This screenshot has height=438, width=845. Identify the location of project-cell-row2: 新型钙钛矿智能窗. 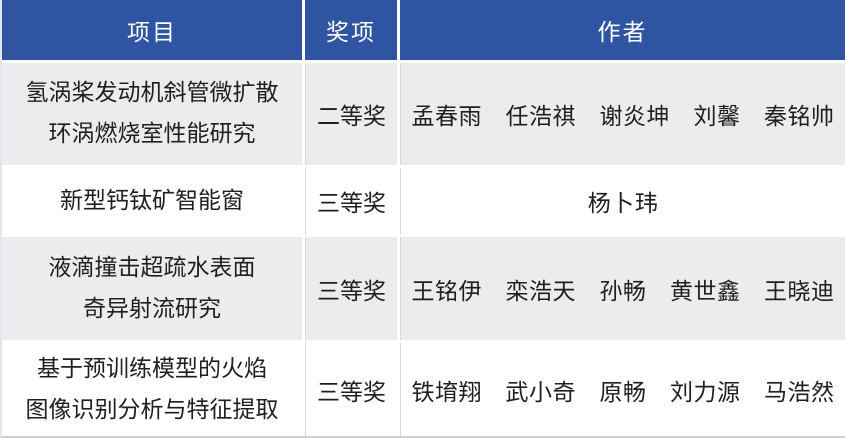
(152, 201).